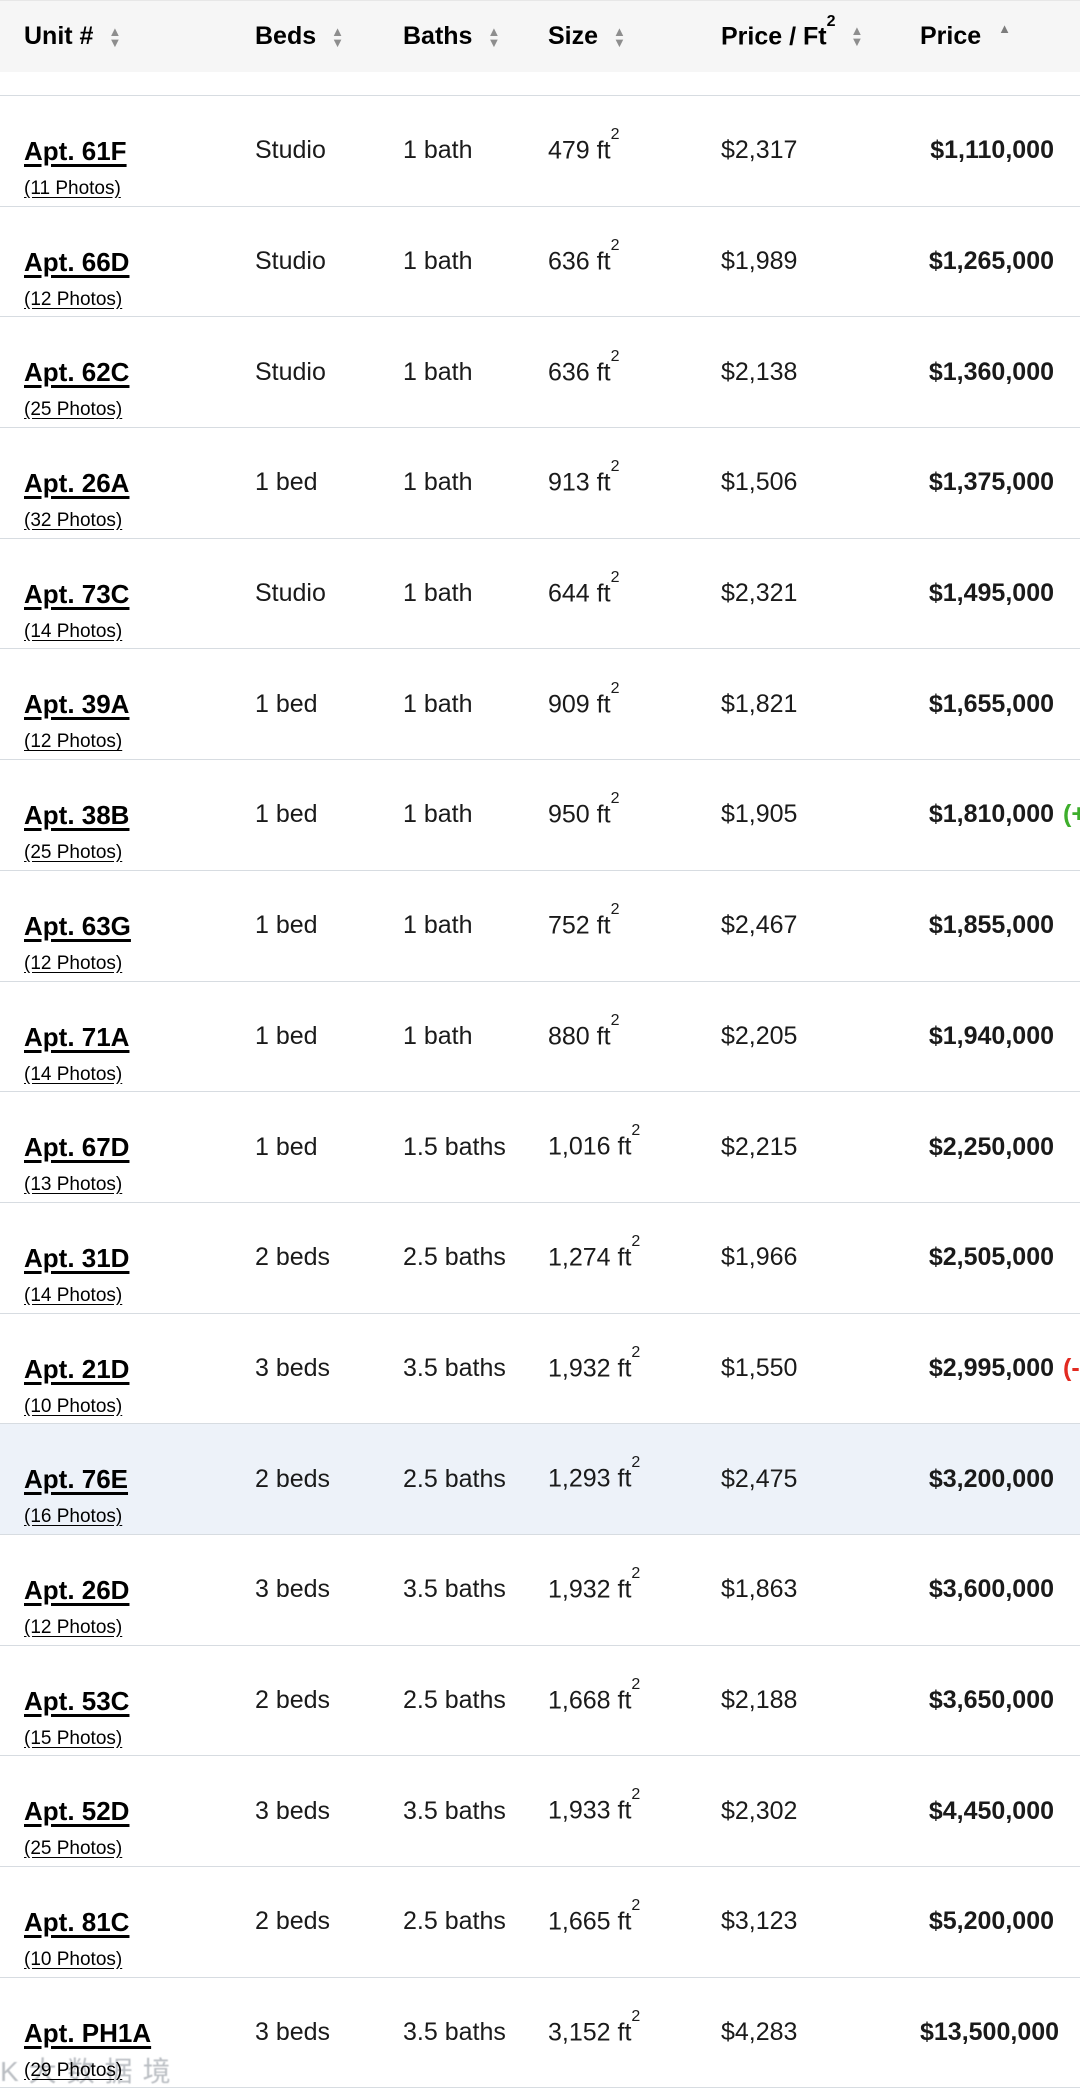 The width and height of the screenshot is (1080, 2092). Describe the element at coordinates (139, 1369) in the screenshot. I see `unit-cell: Apt. 21D (10 Photos)` at that location.